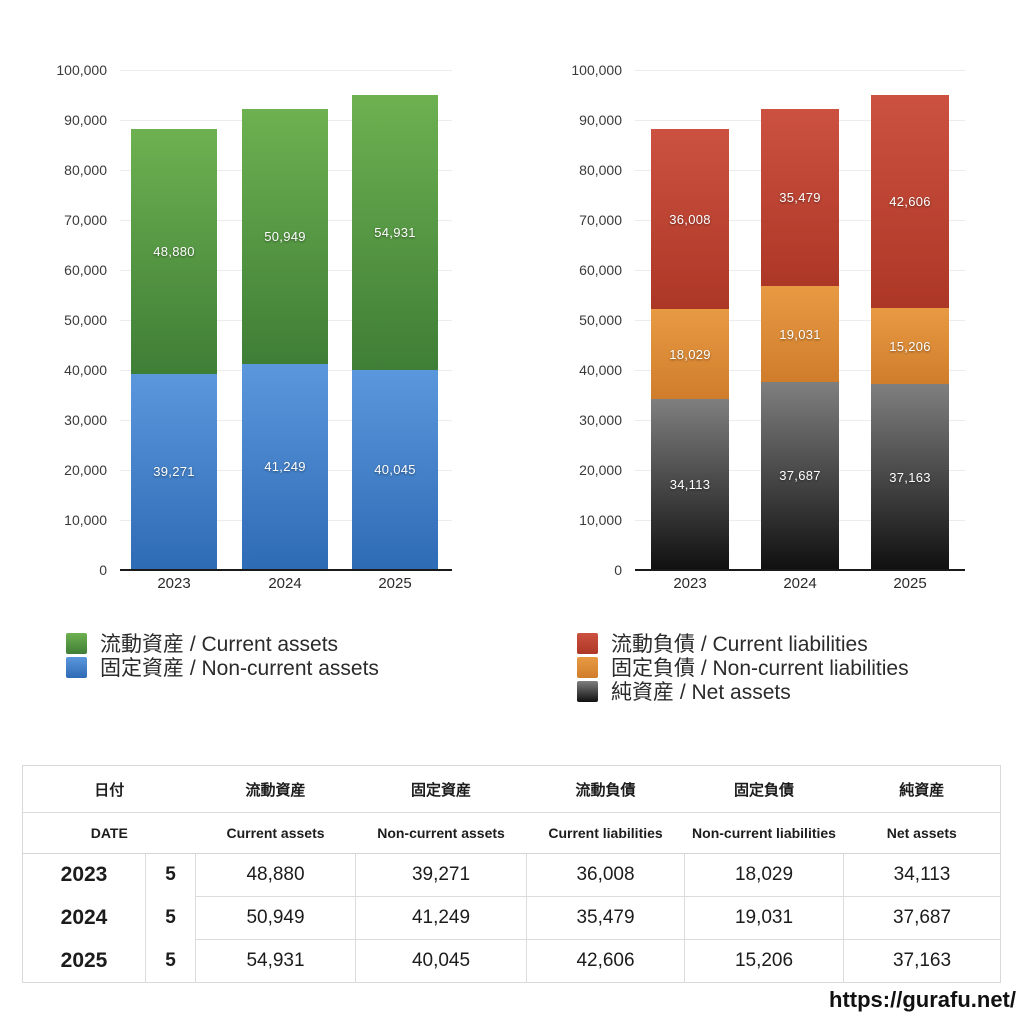 This screenshot has height=1024, width=1024. I want to click on bar-segment: 19,031, so click(800, 334).